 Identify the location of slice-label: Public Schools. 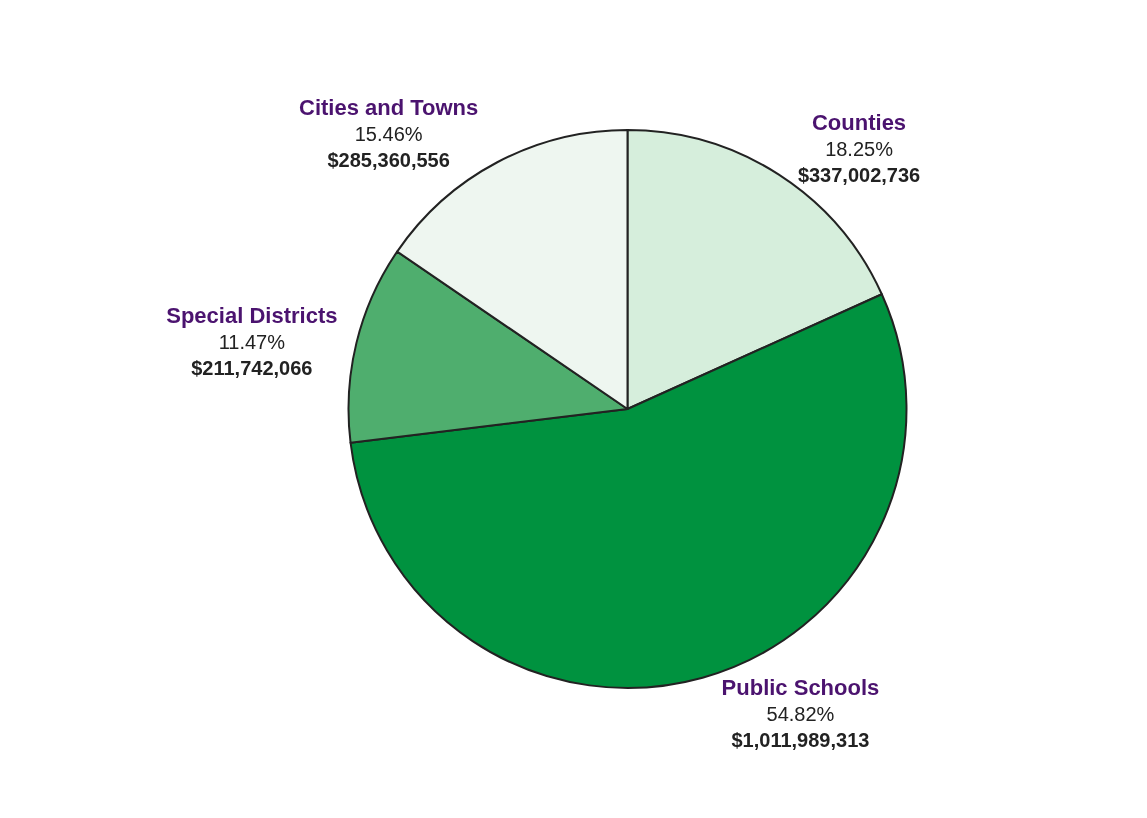
(800, 687).